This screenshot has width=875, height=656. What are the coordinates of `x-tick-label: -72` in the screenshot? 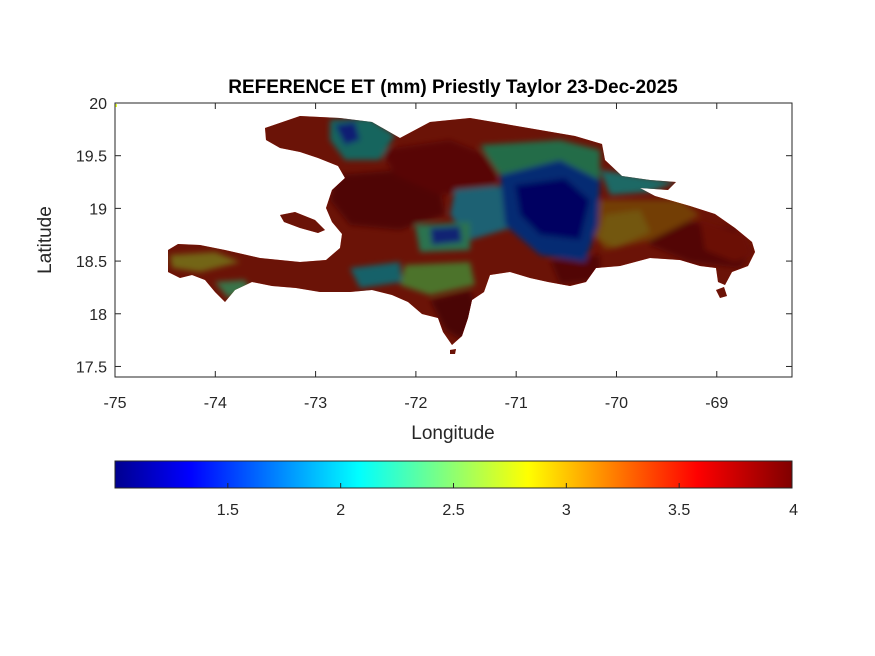 It's located at (415, 403).